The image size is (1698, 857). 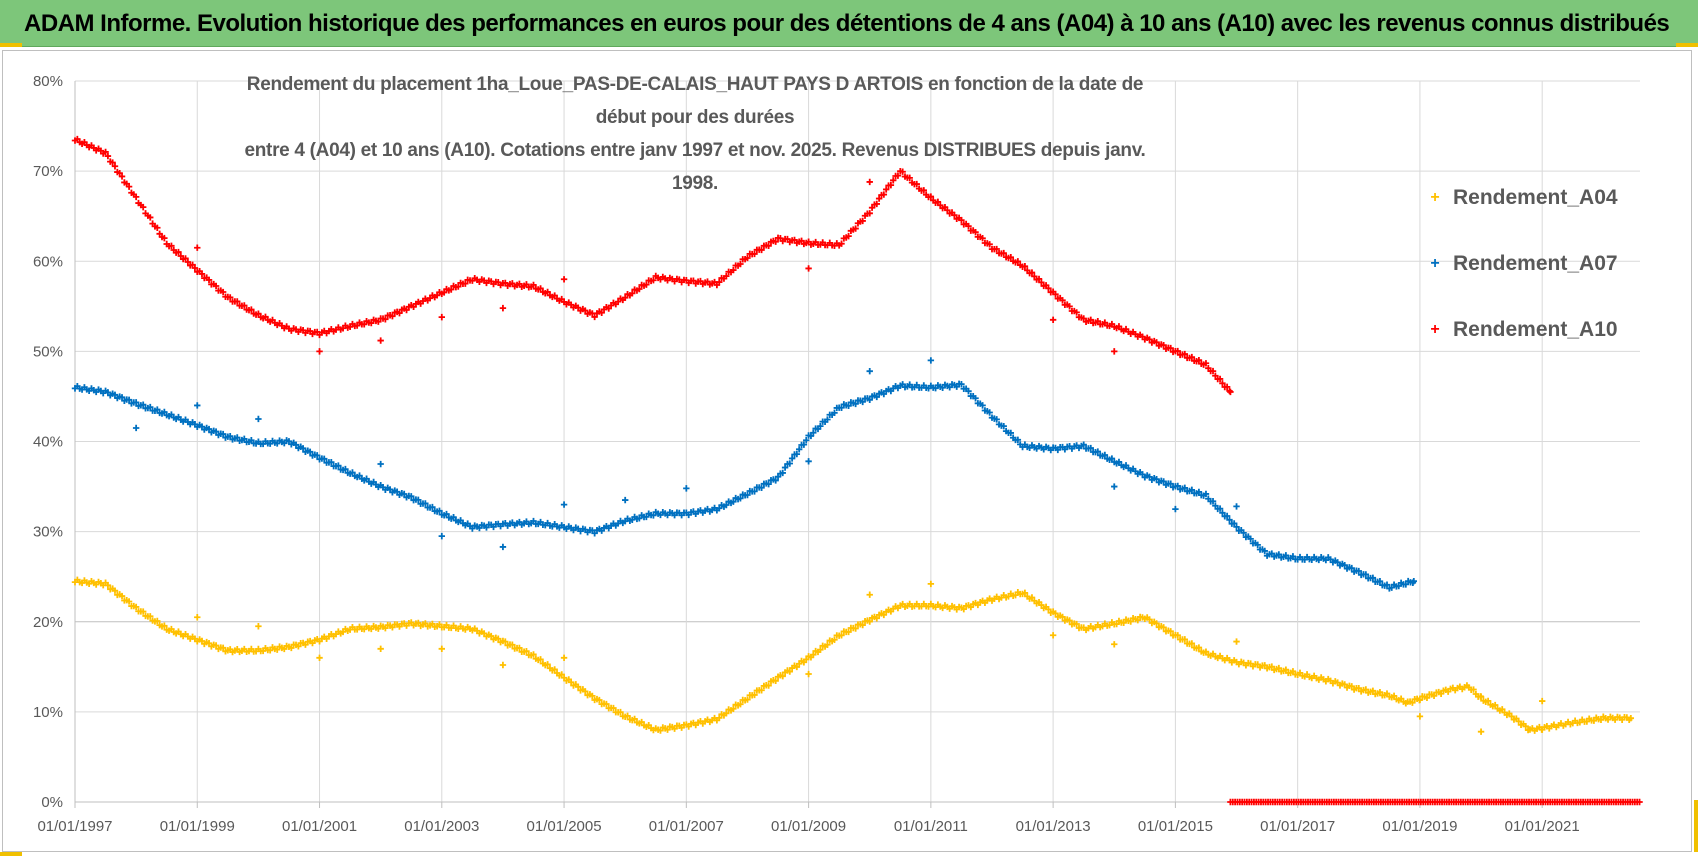 What do you see at coordinates (1535, 329) in the screenshot?
I see `legend-label-a10: Rendement_A10` at bounding box center [1535, 329].